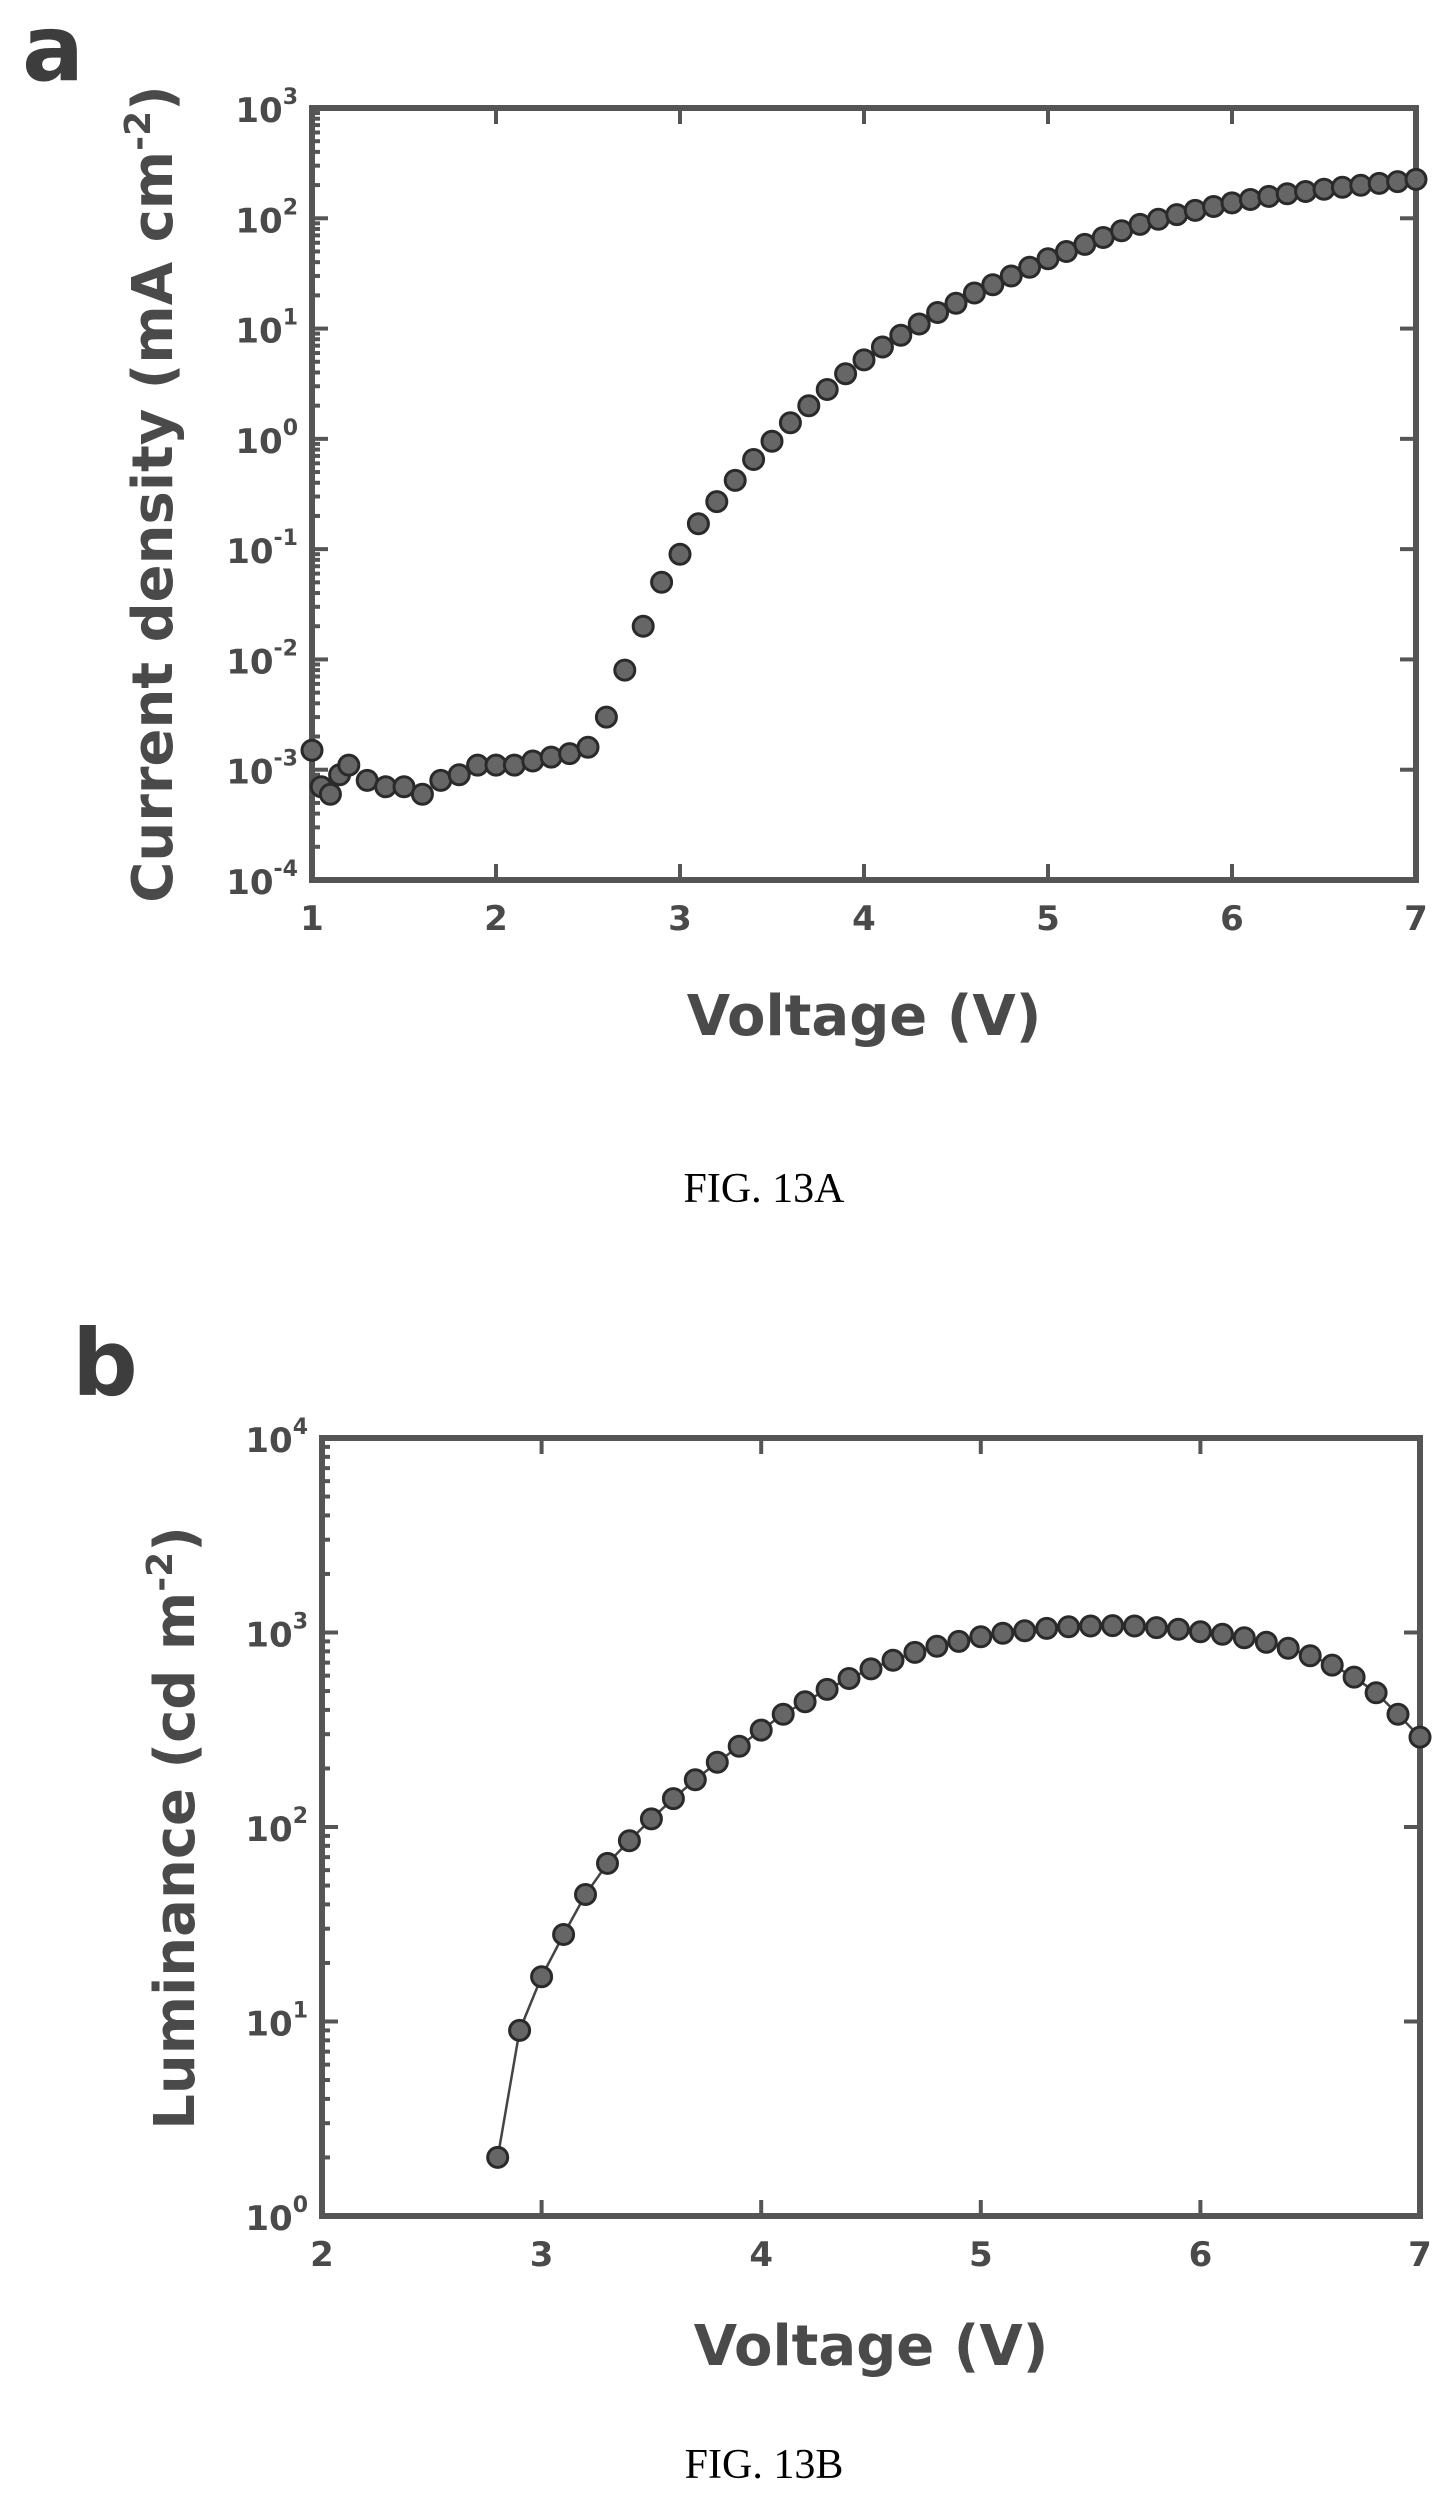 The width and height of the screenshot is (1456, 2502). I want to click on y-axis-title-a-main: Current density (mA cm, so click(153, 527).